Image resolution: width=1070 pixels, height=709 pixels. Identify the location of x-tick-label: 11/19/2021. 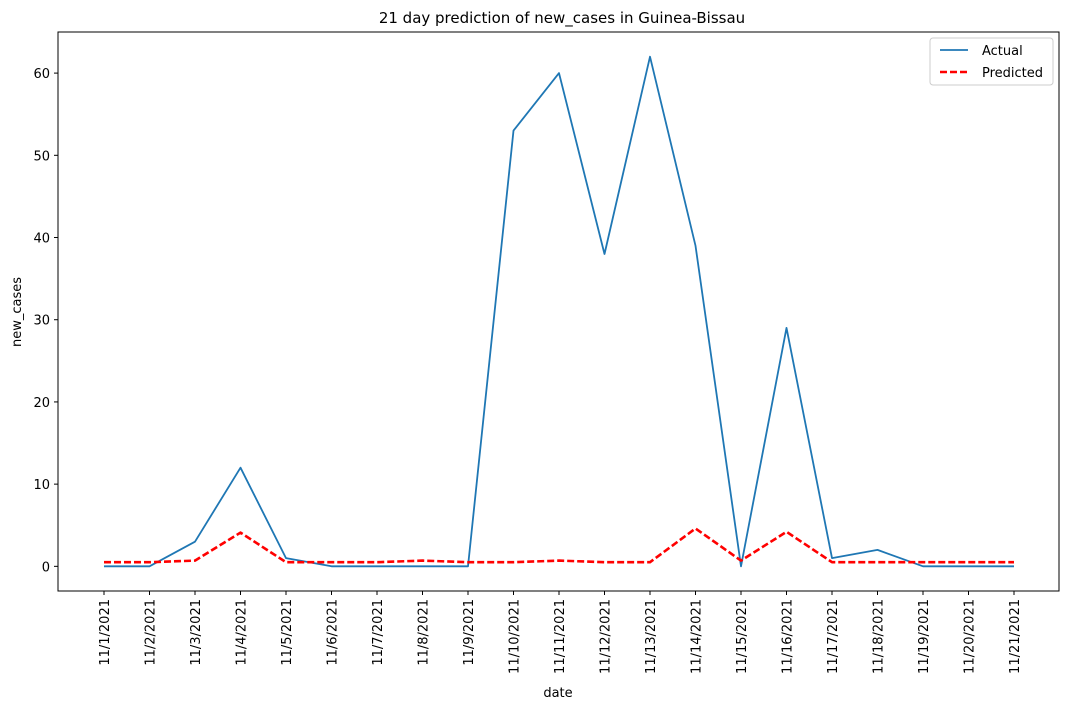
(924, 636).